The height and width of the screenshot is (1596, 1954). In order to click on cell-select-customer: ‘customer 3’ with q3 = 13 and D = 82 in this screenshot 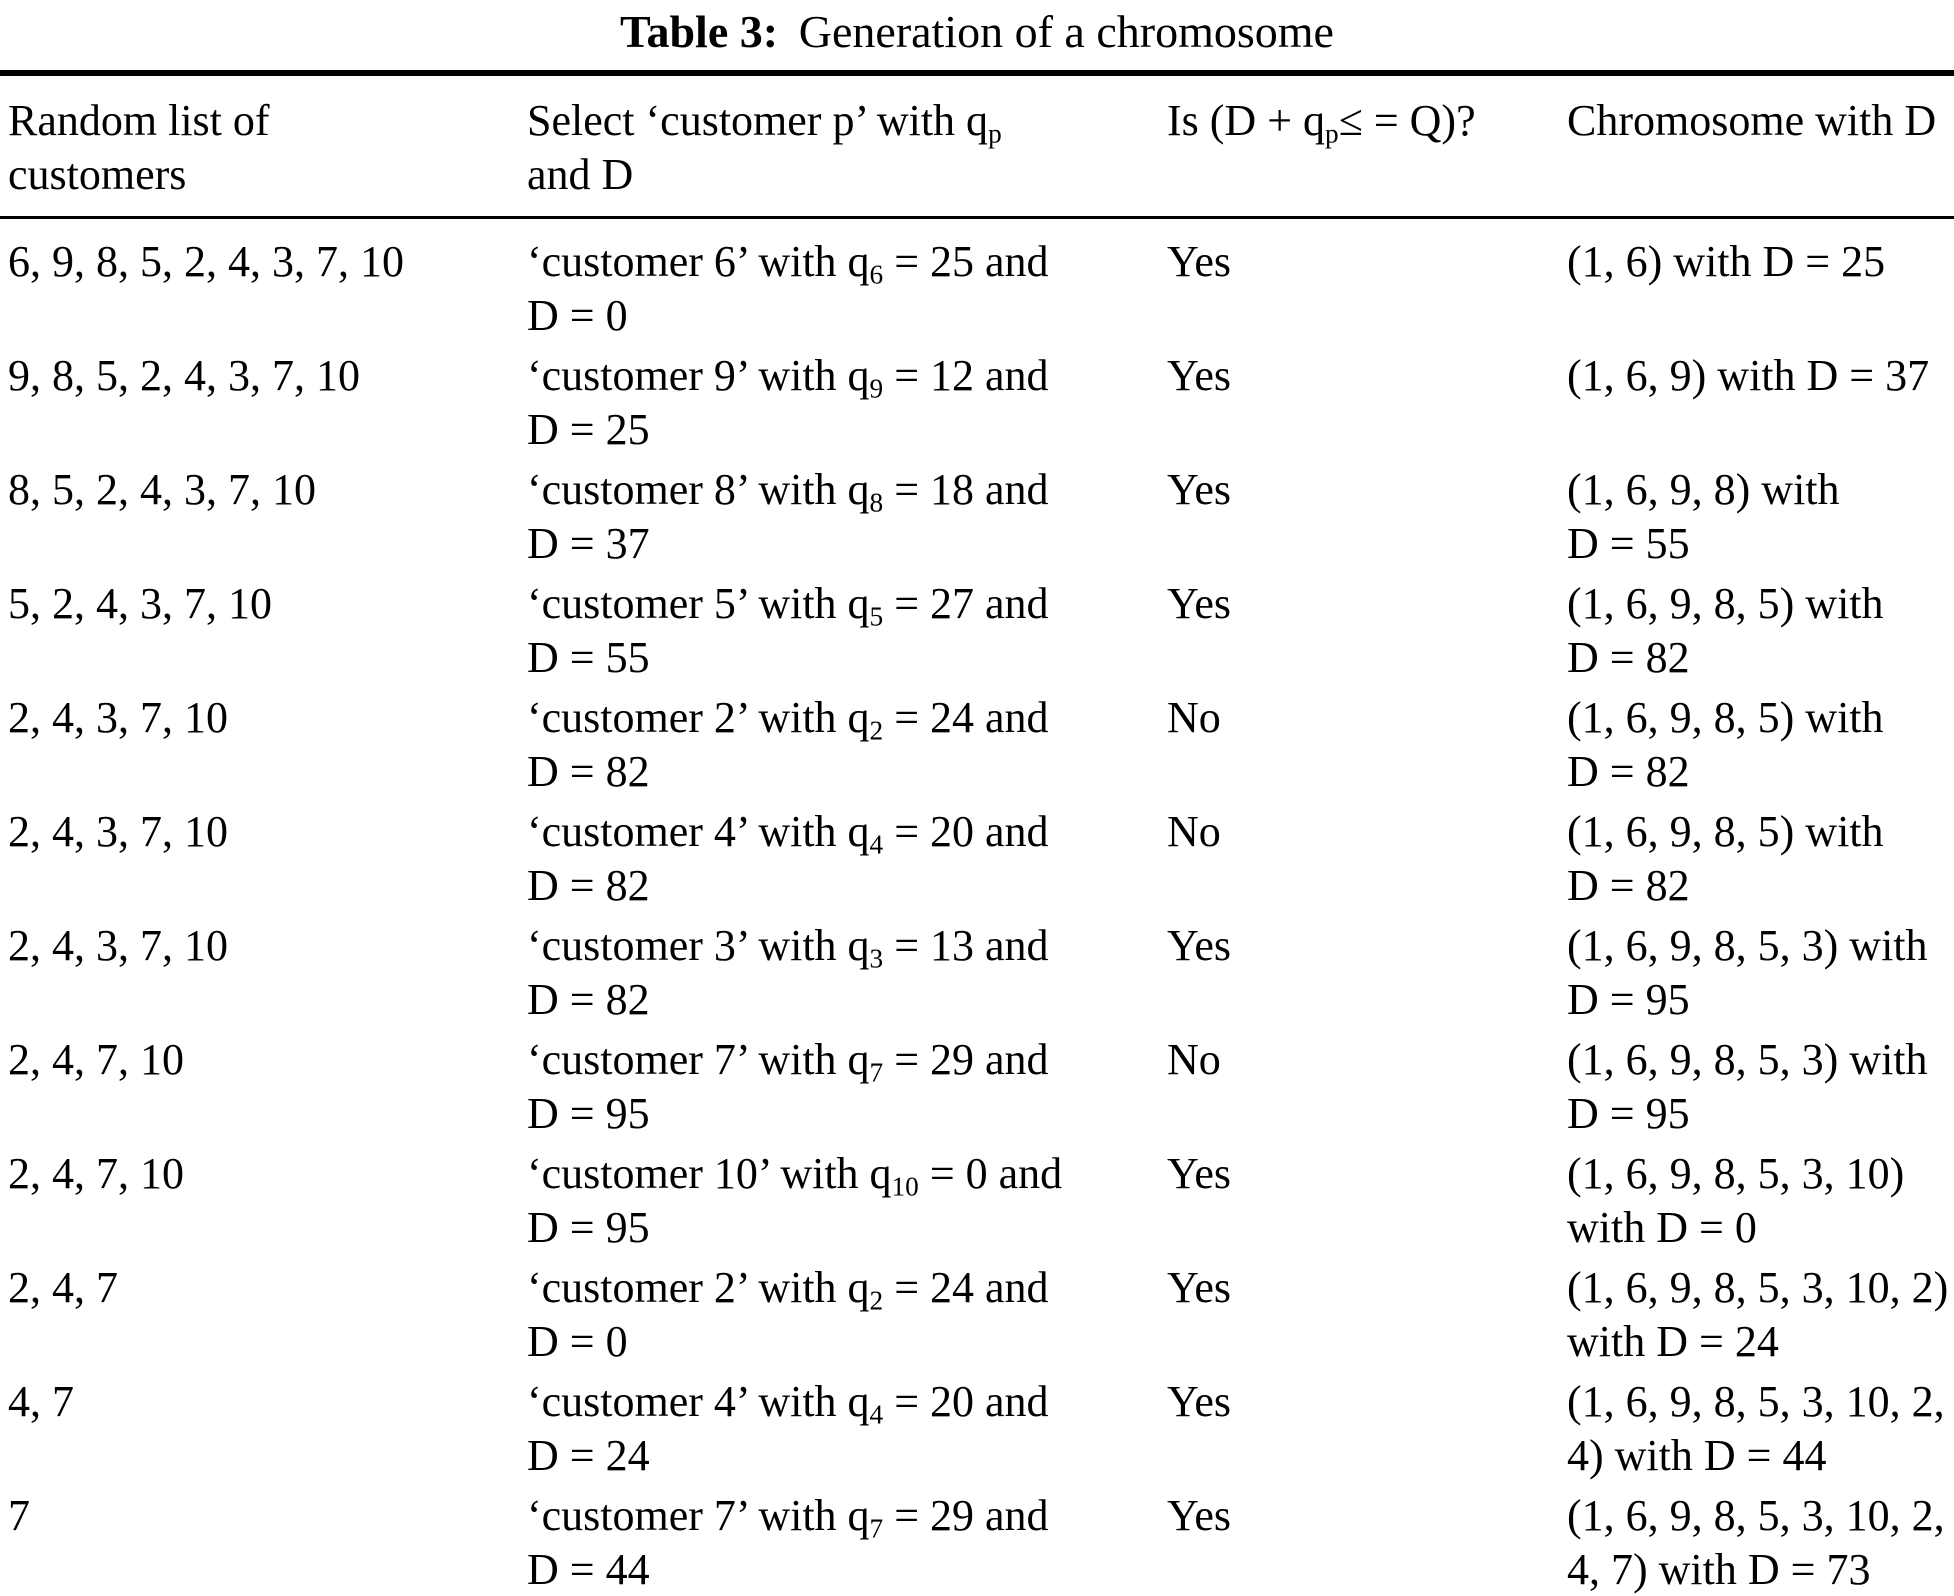, I will do `click(788, 972)`.